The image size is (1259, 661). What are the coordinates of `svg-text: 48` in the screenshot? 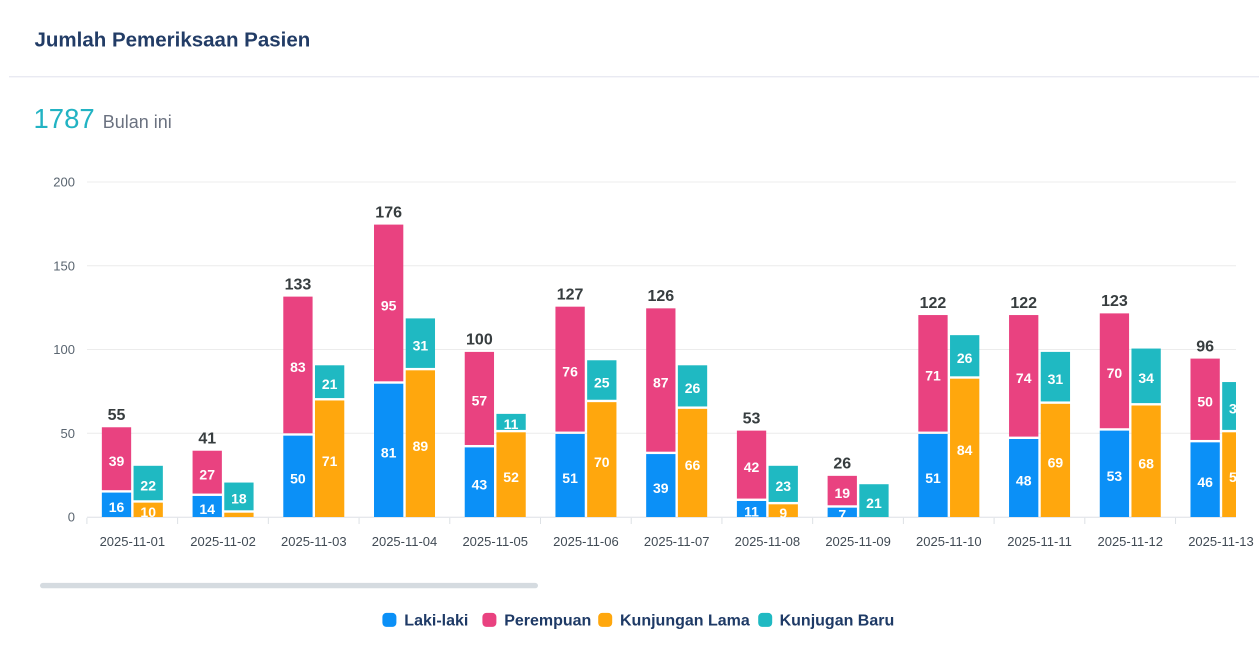 It's located at (1024, 480).